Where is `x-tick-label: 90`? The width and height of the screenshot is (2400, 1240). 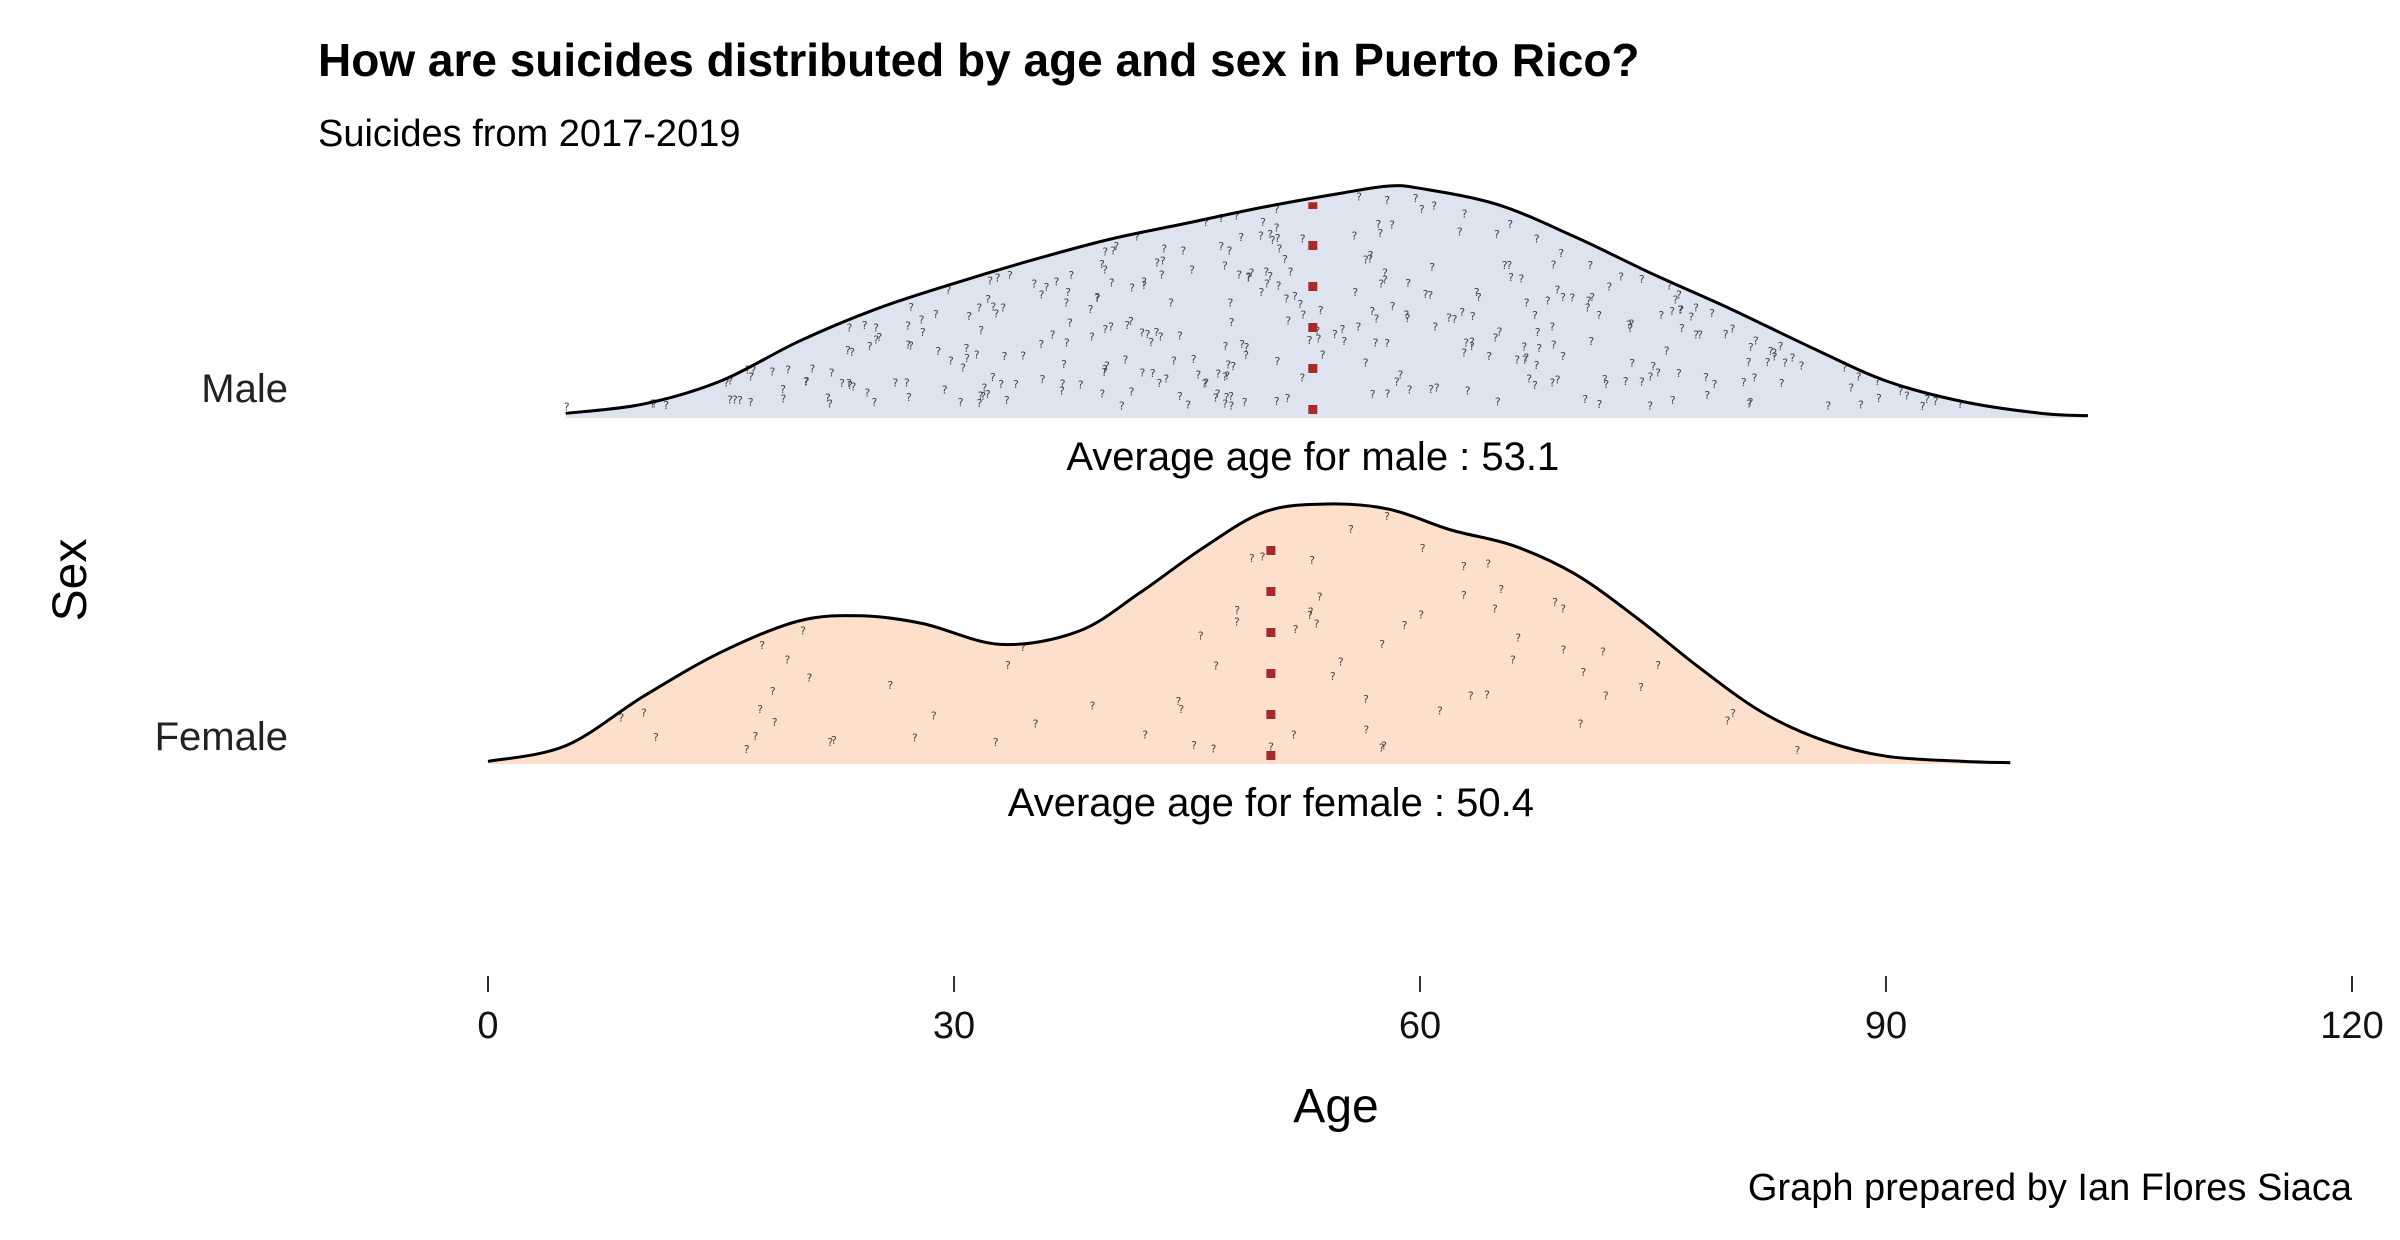
x-tick-label: 90 is located at coordinates (1886, 1026).